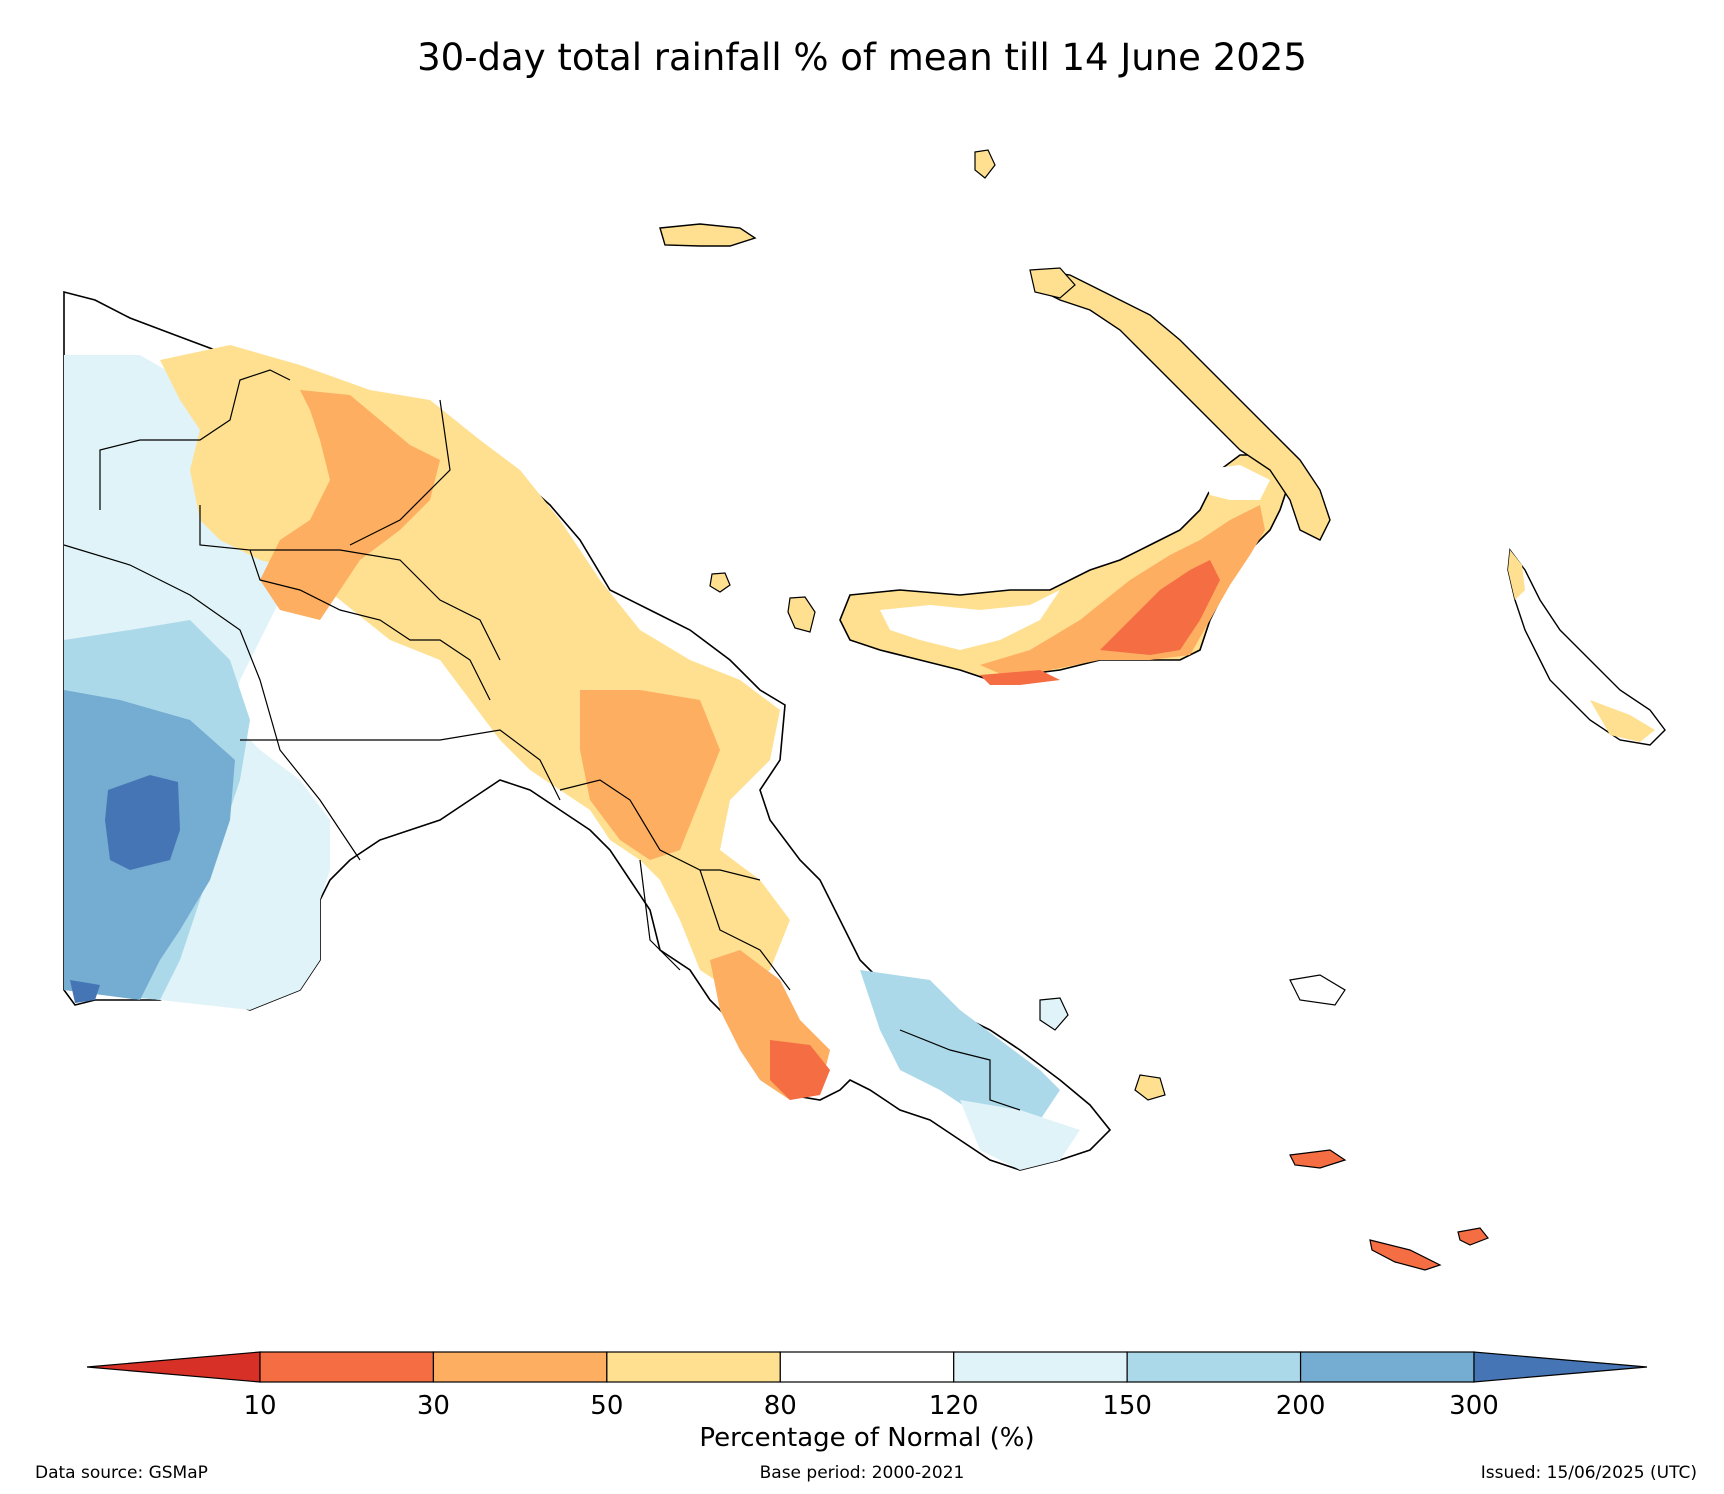 The width and height of the screenshot is (1724, 1494). Describe the element at coordinates (708, 235) in the screenshot. I see `manus-island` at that location.